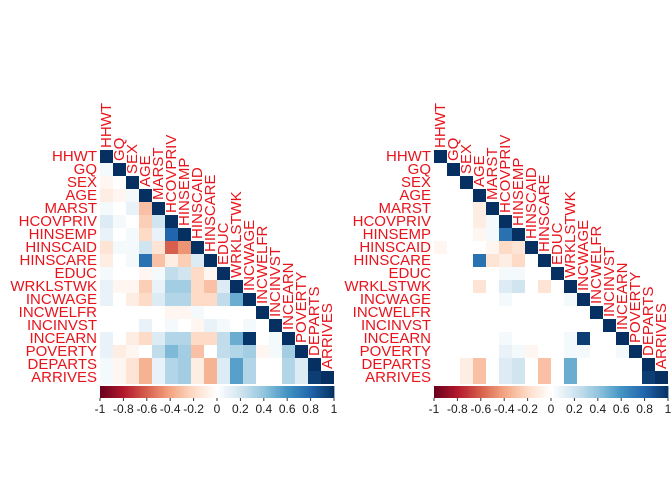 The width and height of the screenshot is (672, 480). Describe the element at coordinates (440, 234) in the screenshot. I see `cell-hinsemp-hhwt` at that location.